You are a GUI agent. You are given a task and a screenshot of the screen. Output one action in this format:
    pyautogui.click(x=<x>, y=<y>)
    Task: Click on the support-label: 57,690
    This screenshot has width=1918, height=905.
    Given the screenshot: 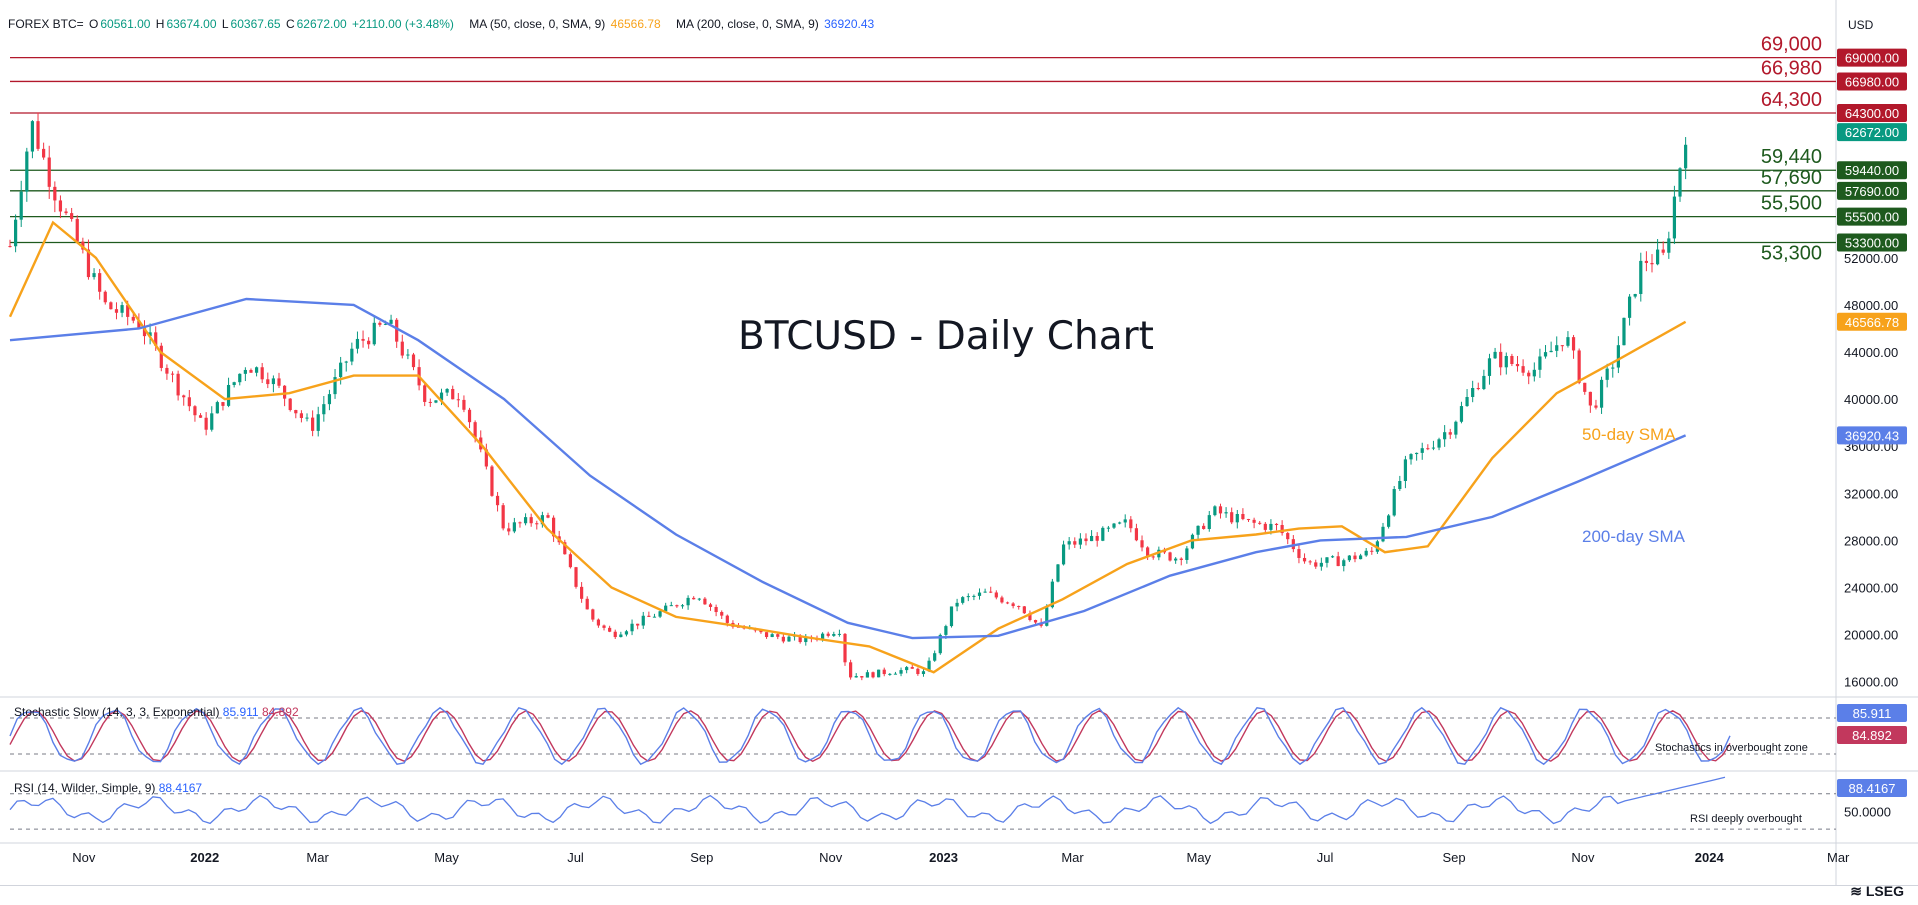 What is the action you would take?
    pyautogui.click(x=1791, y=178)
    